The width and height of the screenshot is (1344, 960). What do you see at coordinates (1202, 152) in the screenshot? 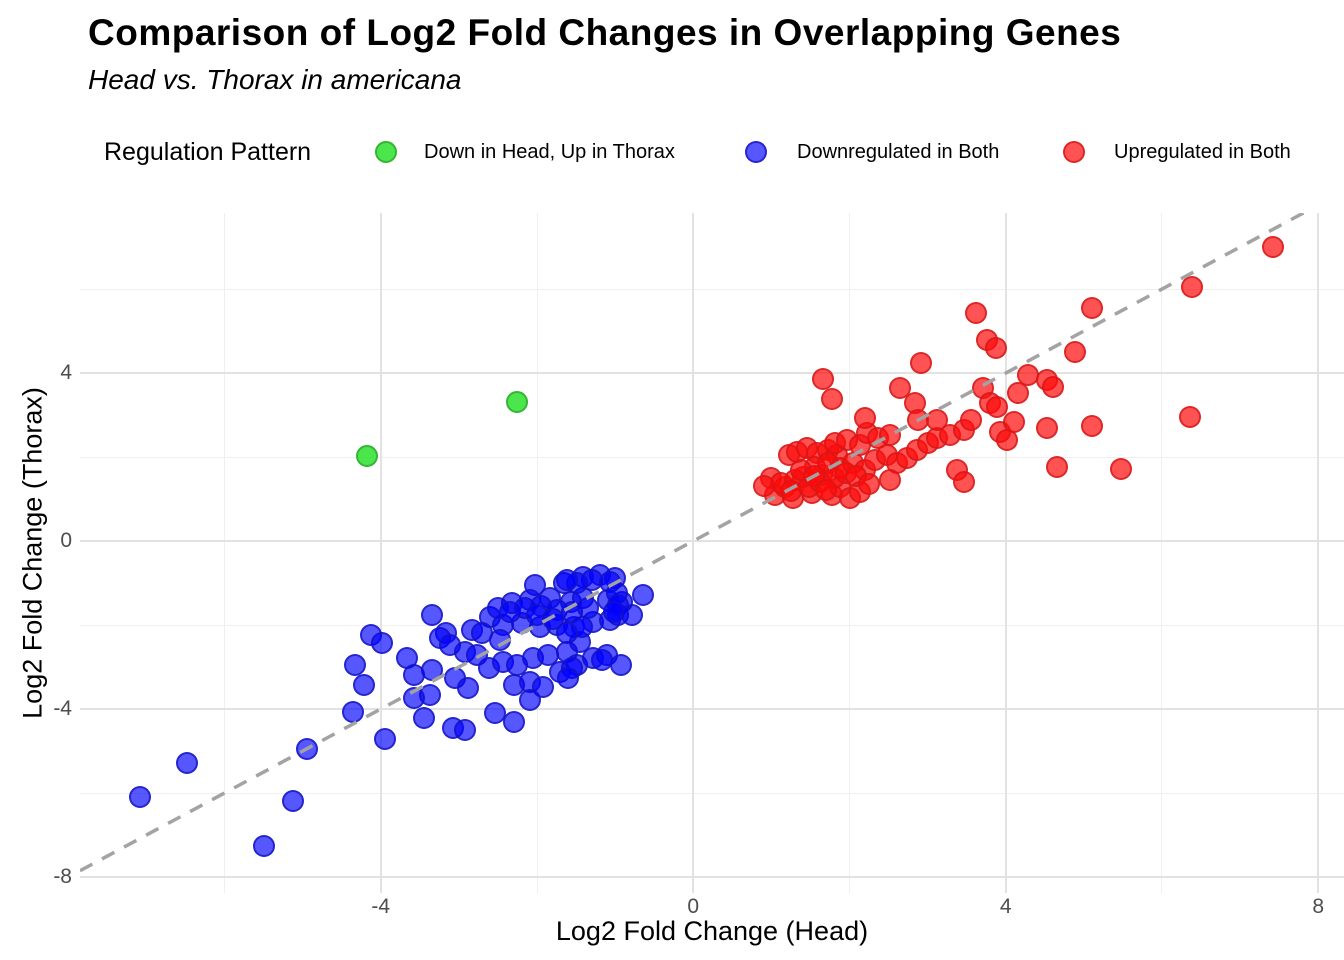
I see `legend-label-red: Upregulated in Both` at bounding box center [1202, 152].